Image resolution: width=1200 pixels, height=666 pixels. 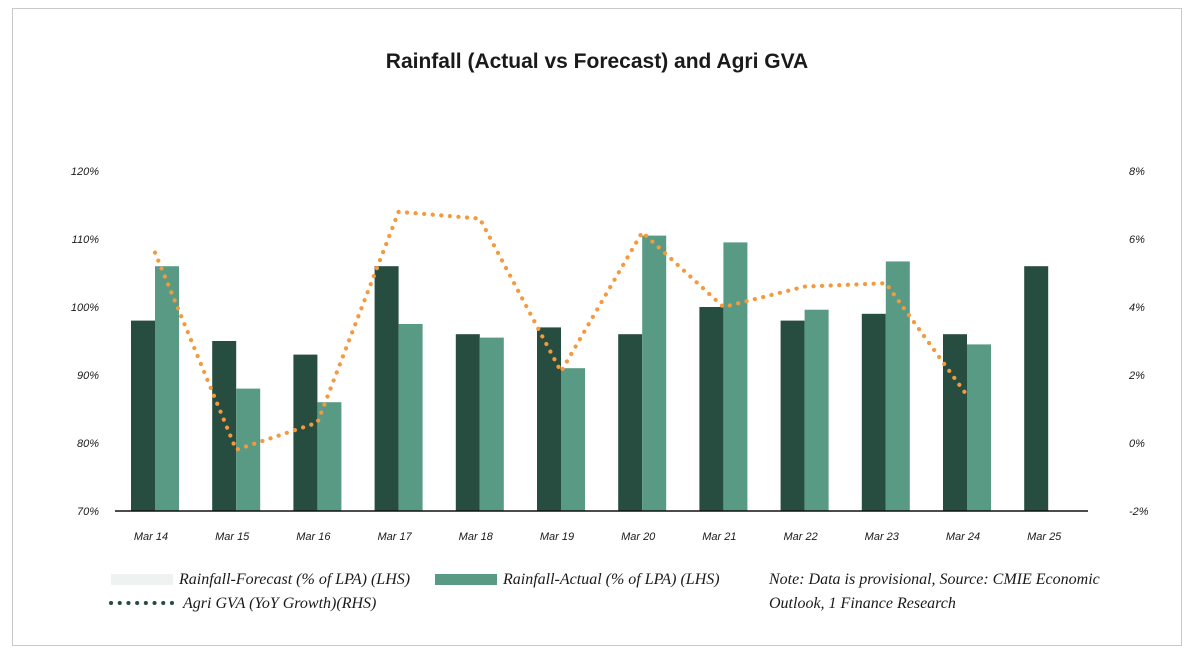 I want to click on x-tick-label-mar-19: Mar 19, so click(x=557, y=537).